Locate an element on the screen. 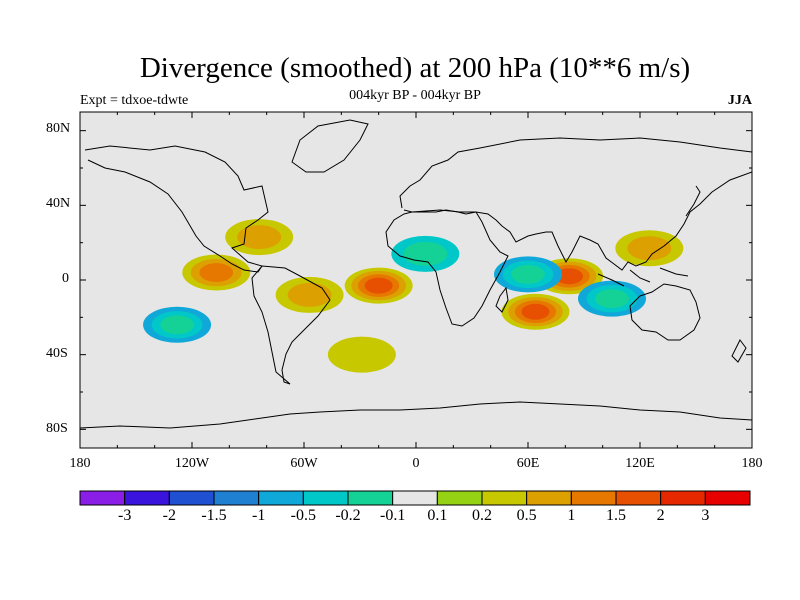 The width and height of the screenshot is (800, 600). colorbar-label: -0.1 is located at coordinates (392, 515).